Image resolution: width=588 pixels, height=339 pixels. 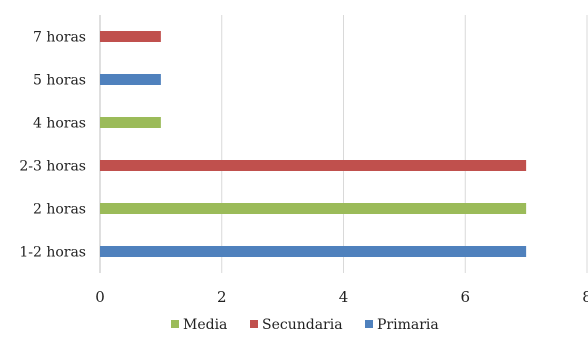 I want to click on x-axis-tick-labels: 0 2 4 6 8, so click(x=341, y=297).